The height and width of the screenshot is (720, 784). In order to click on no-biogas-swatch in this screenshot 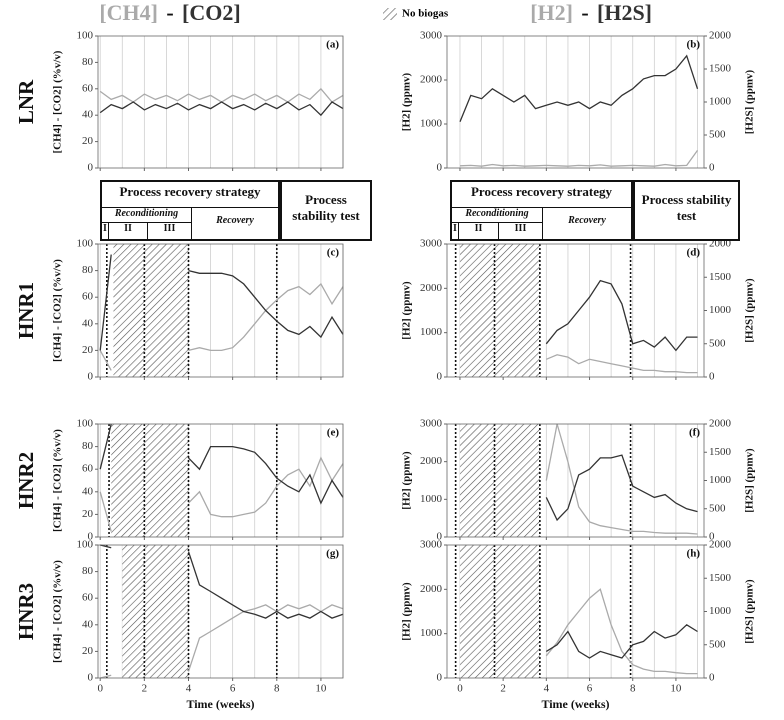, I will do `click(390, 14)`.